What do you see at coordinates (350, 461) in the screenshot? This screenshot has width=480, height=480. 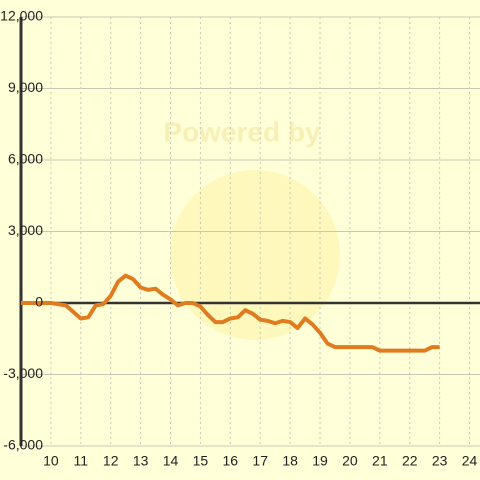 I see `x-tick-label: 20` at bounding box center [350, 461].